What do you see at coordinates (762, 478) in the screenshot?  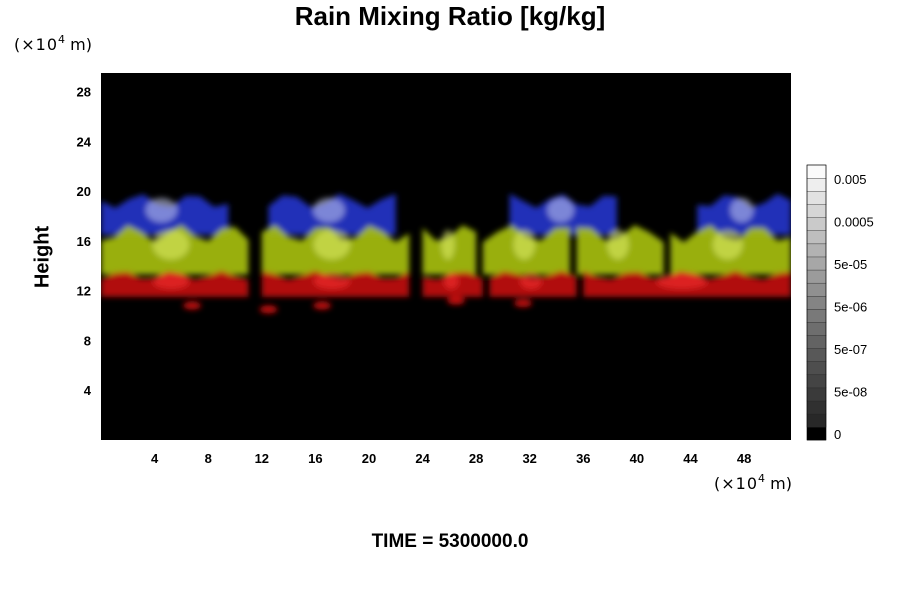 I see `x-unit-exponent: 4` at bounding box center [762, 478].